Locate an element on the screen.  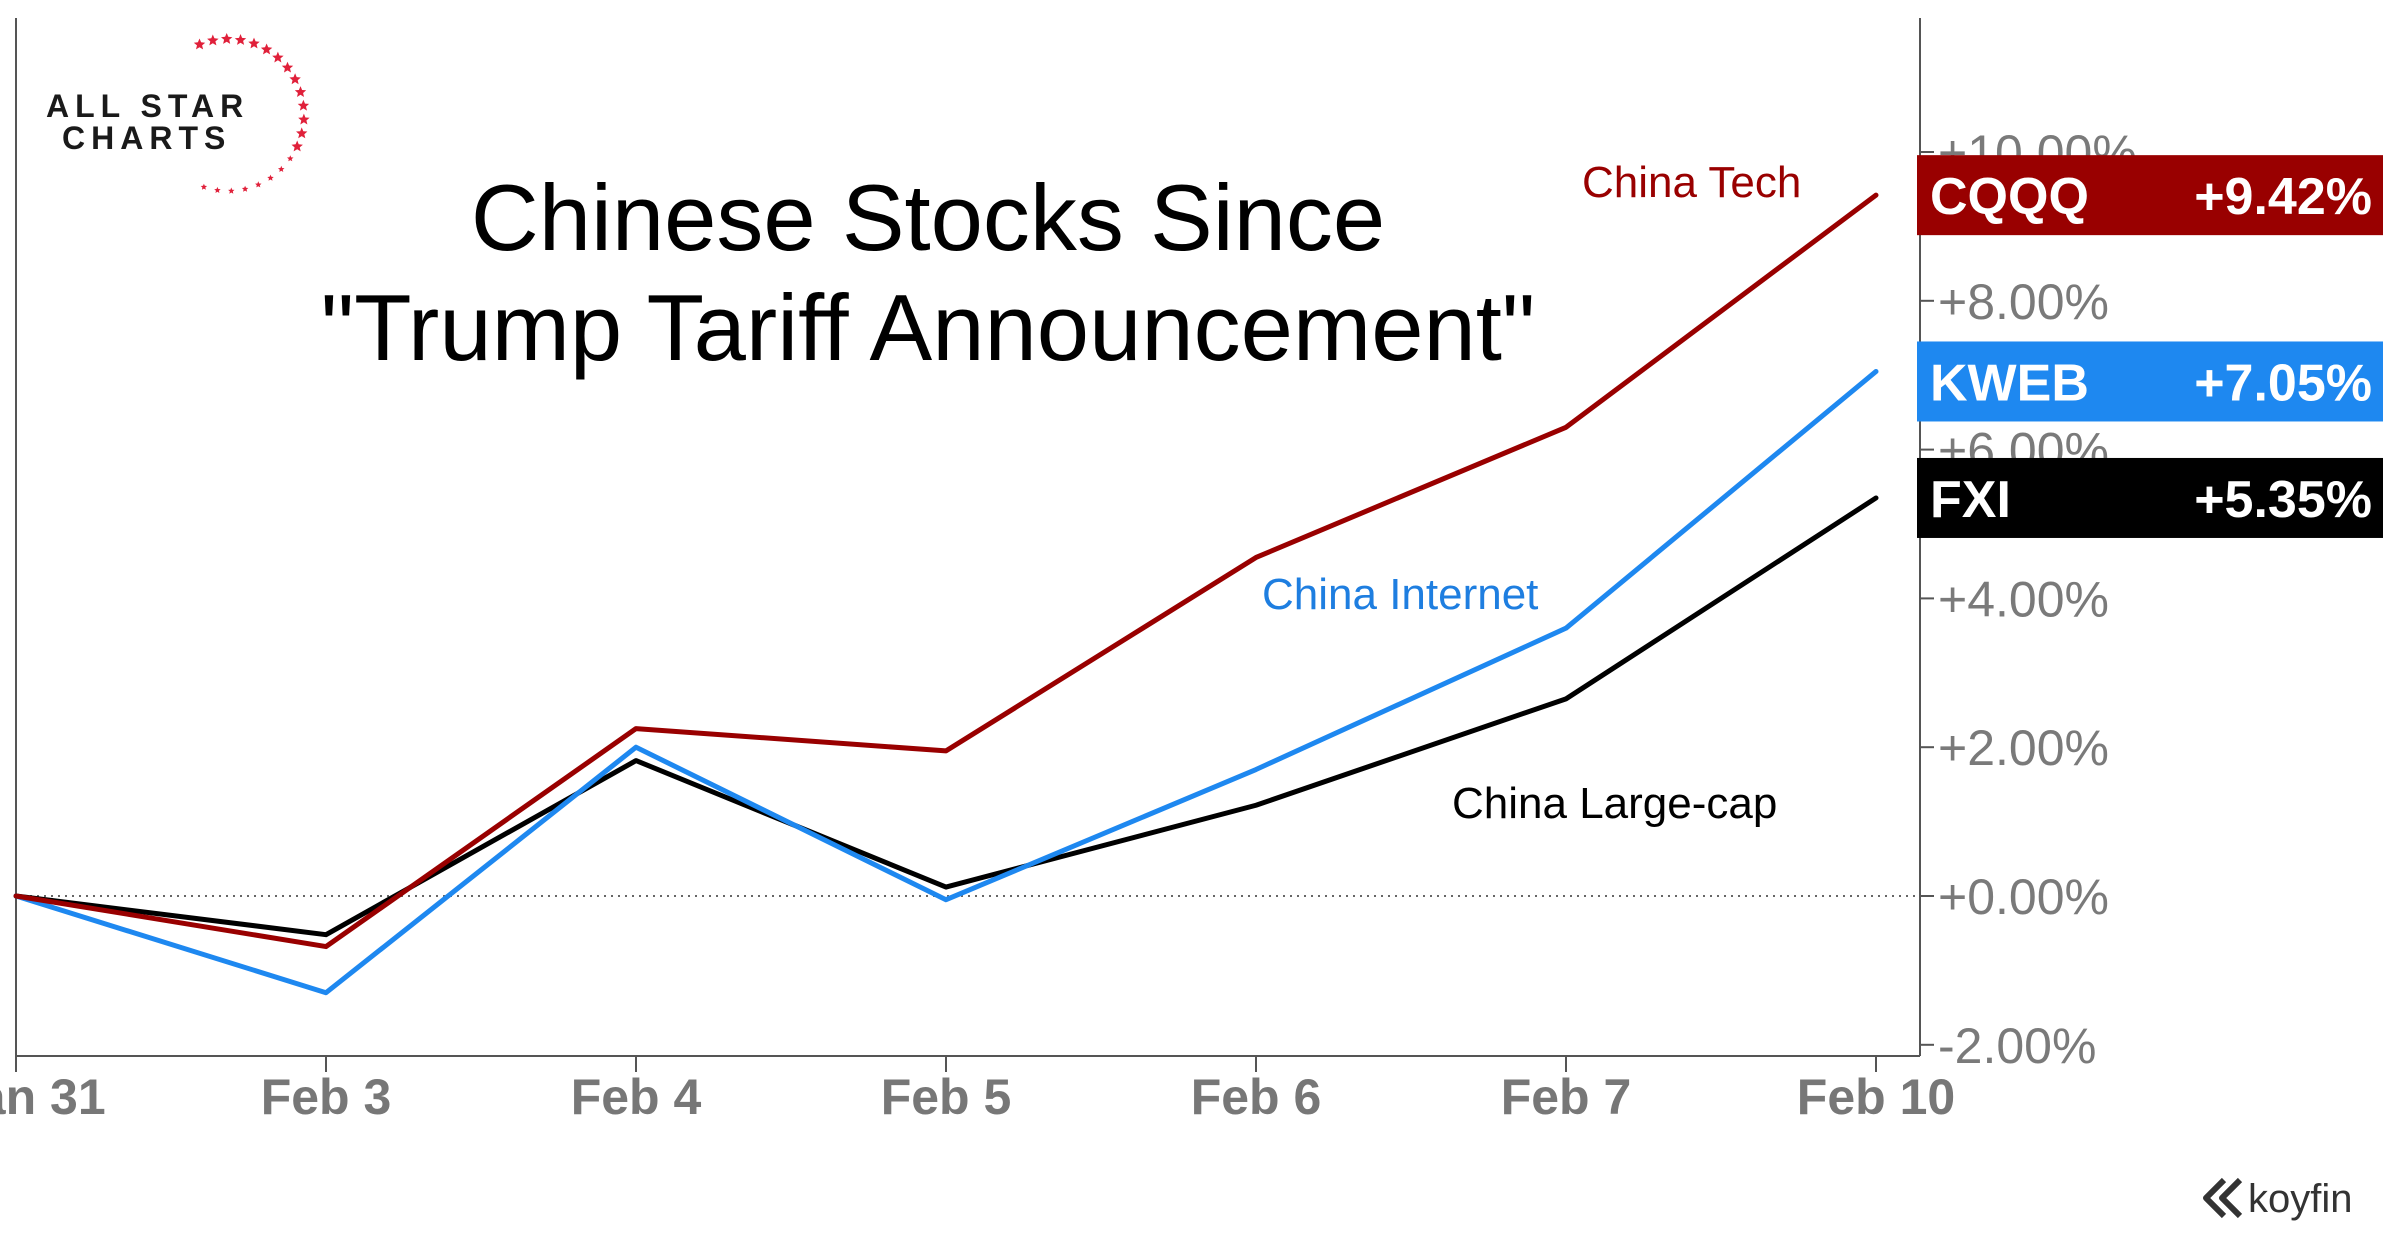
badge-fxi is located at coordinates (2150, 497).